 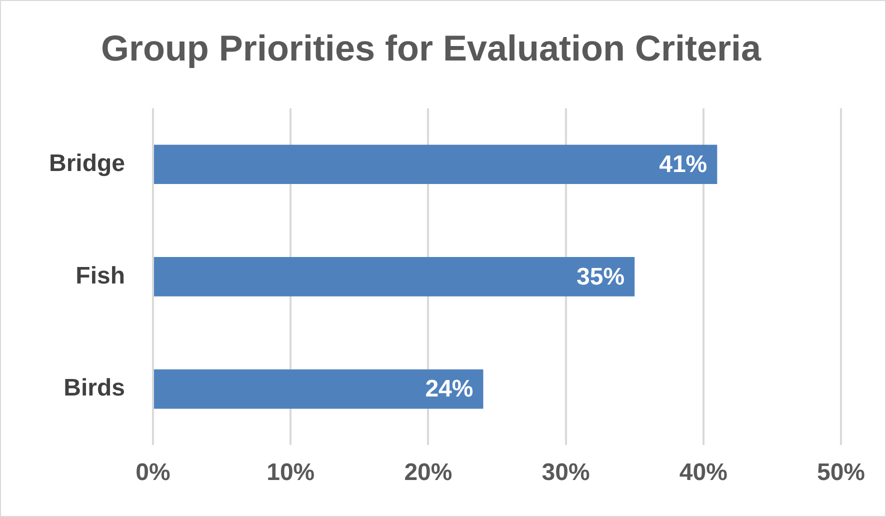 I want to click on y-tick-label: Birds, so click(x=95, y=388).